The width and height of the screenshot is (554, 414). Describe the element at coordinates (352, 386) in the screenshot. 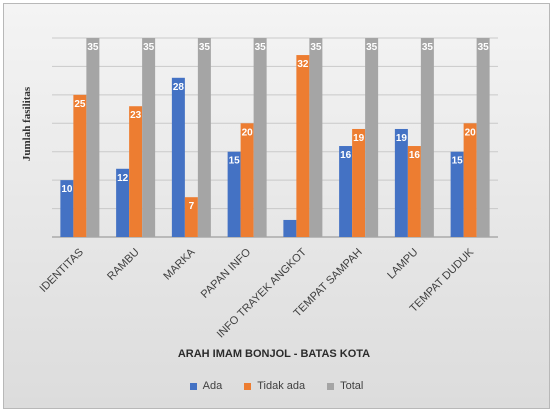

I see `legend-label-total: Total` at that location.